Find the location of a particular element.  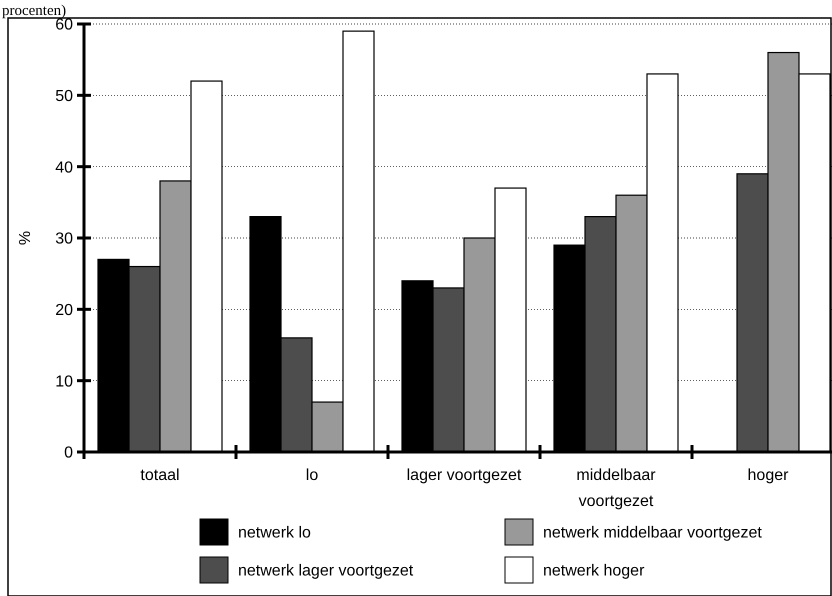

y-tick-label: 50 is located at coordinates (64, 96).